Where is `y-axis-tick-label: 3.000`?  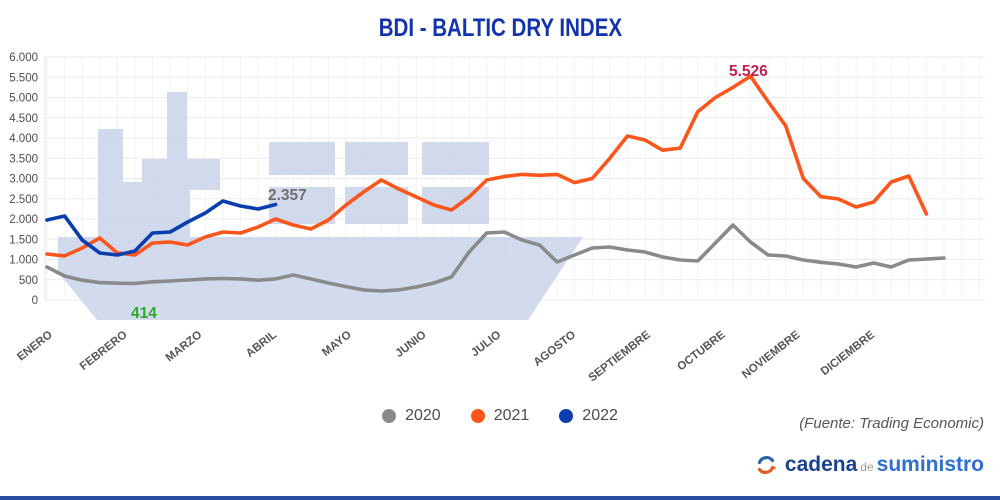
y-axis-tick-label: 3.000 is located at coordinates (23, 180).